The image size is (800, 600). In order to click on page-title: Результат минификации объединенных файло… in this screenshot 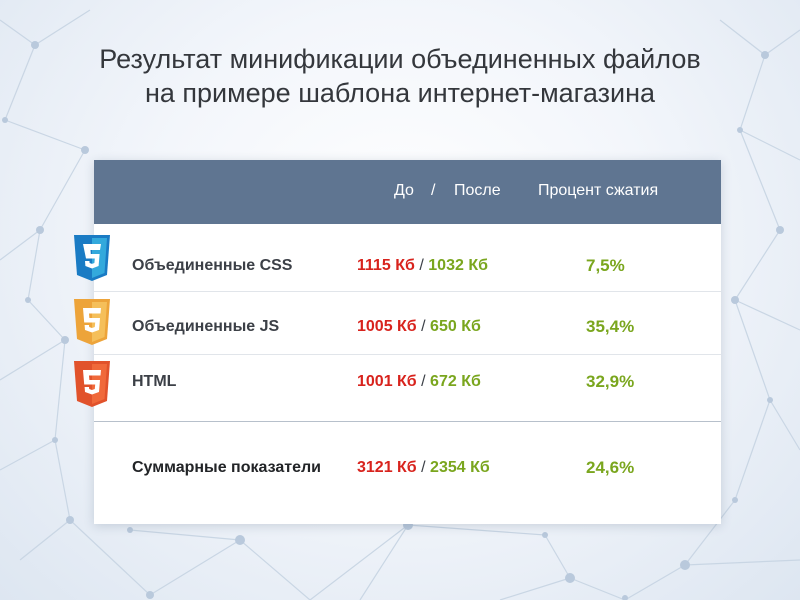, I will do `click(400, 76)`.